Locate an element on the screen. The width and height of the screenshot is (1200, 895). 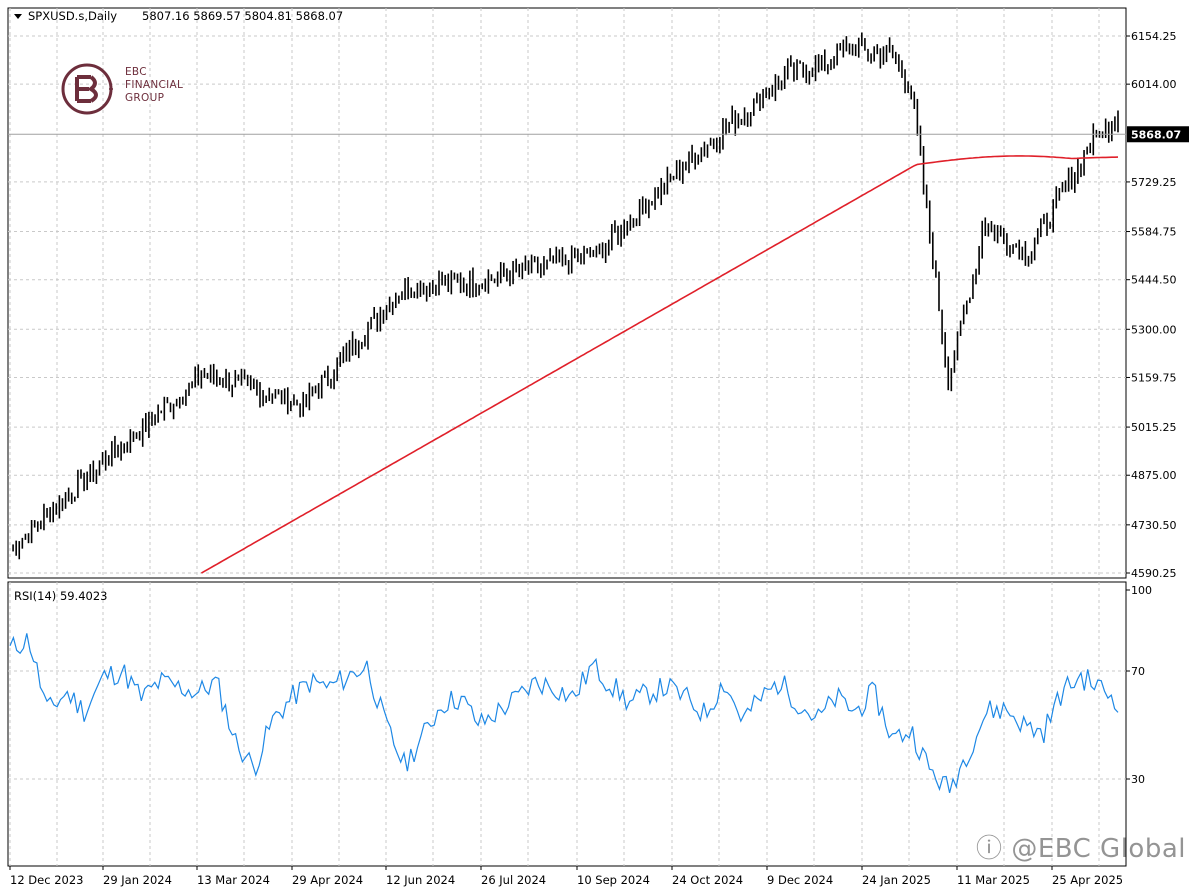
current-price-badge is located at coordinates (1158, 134).